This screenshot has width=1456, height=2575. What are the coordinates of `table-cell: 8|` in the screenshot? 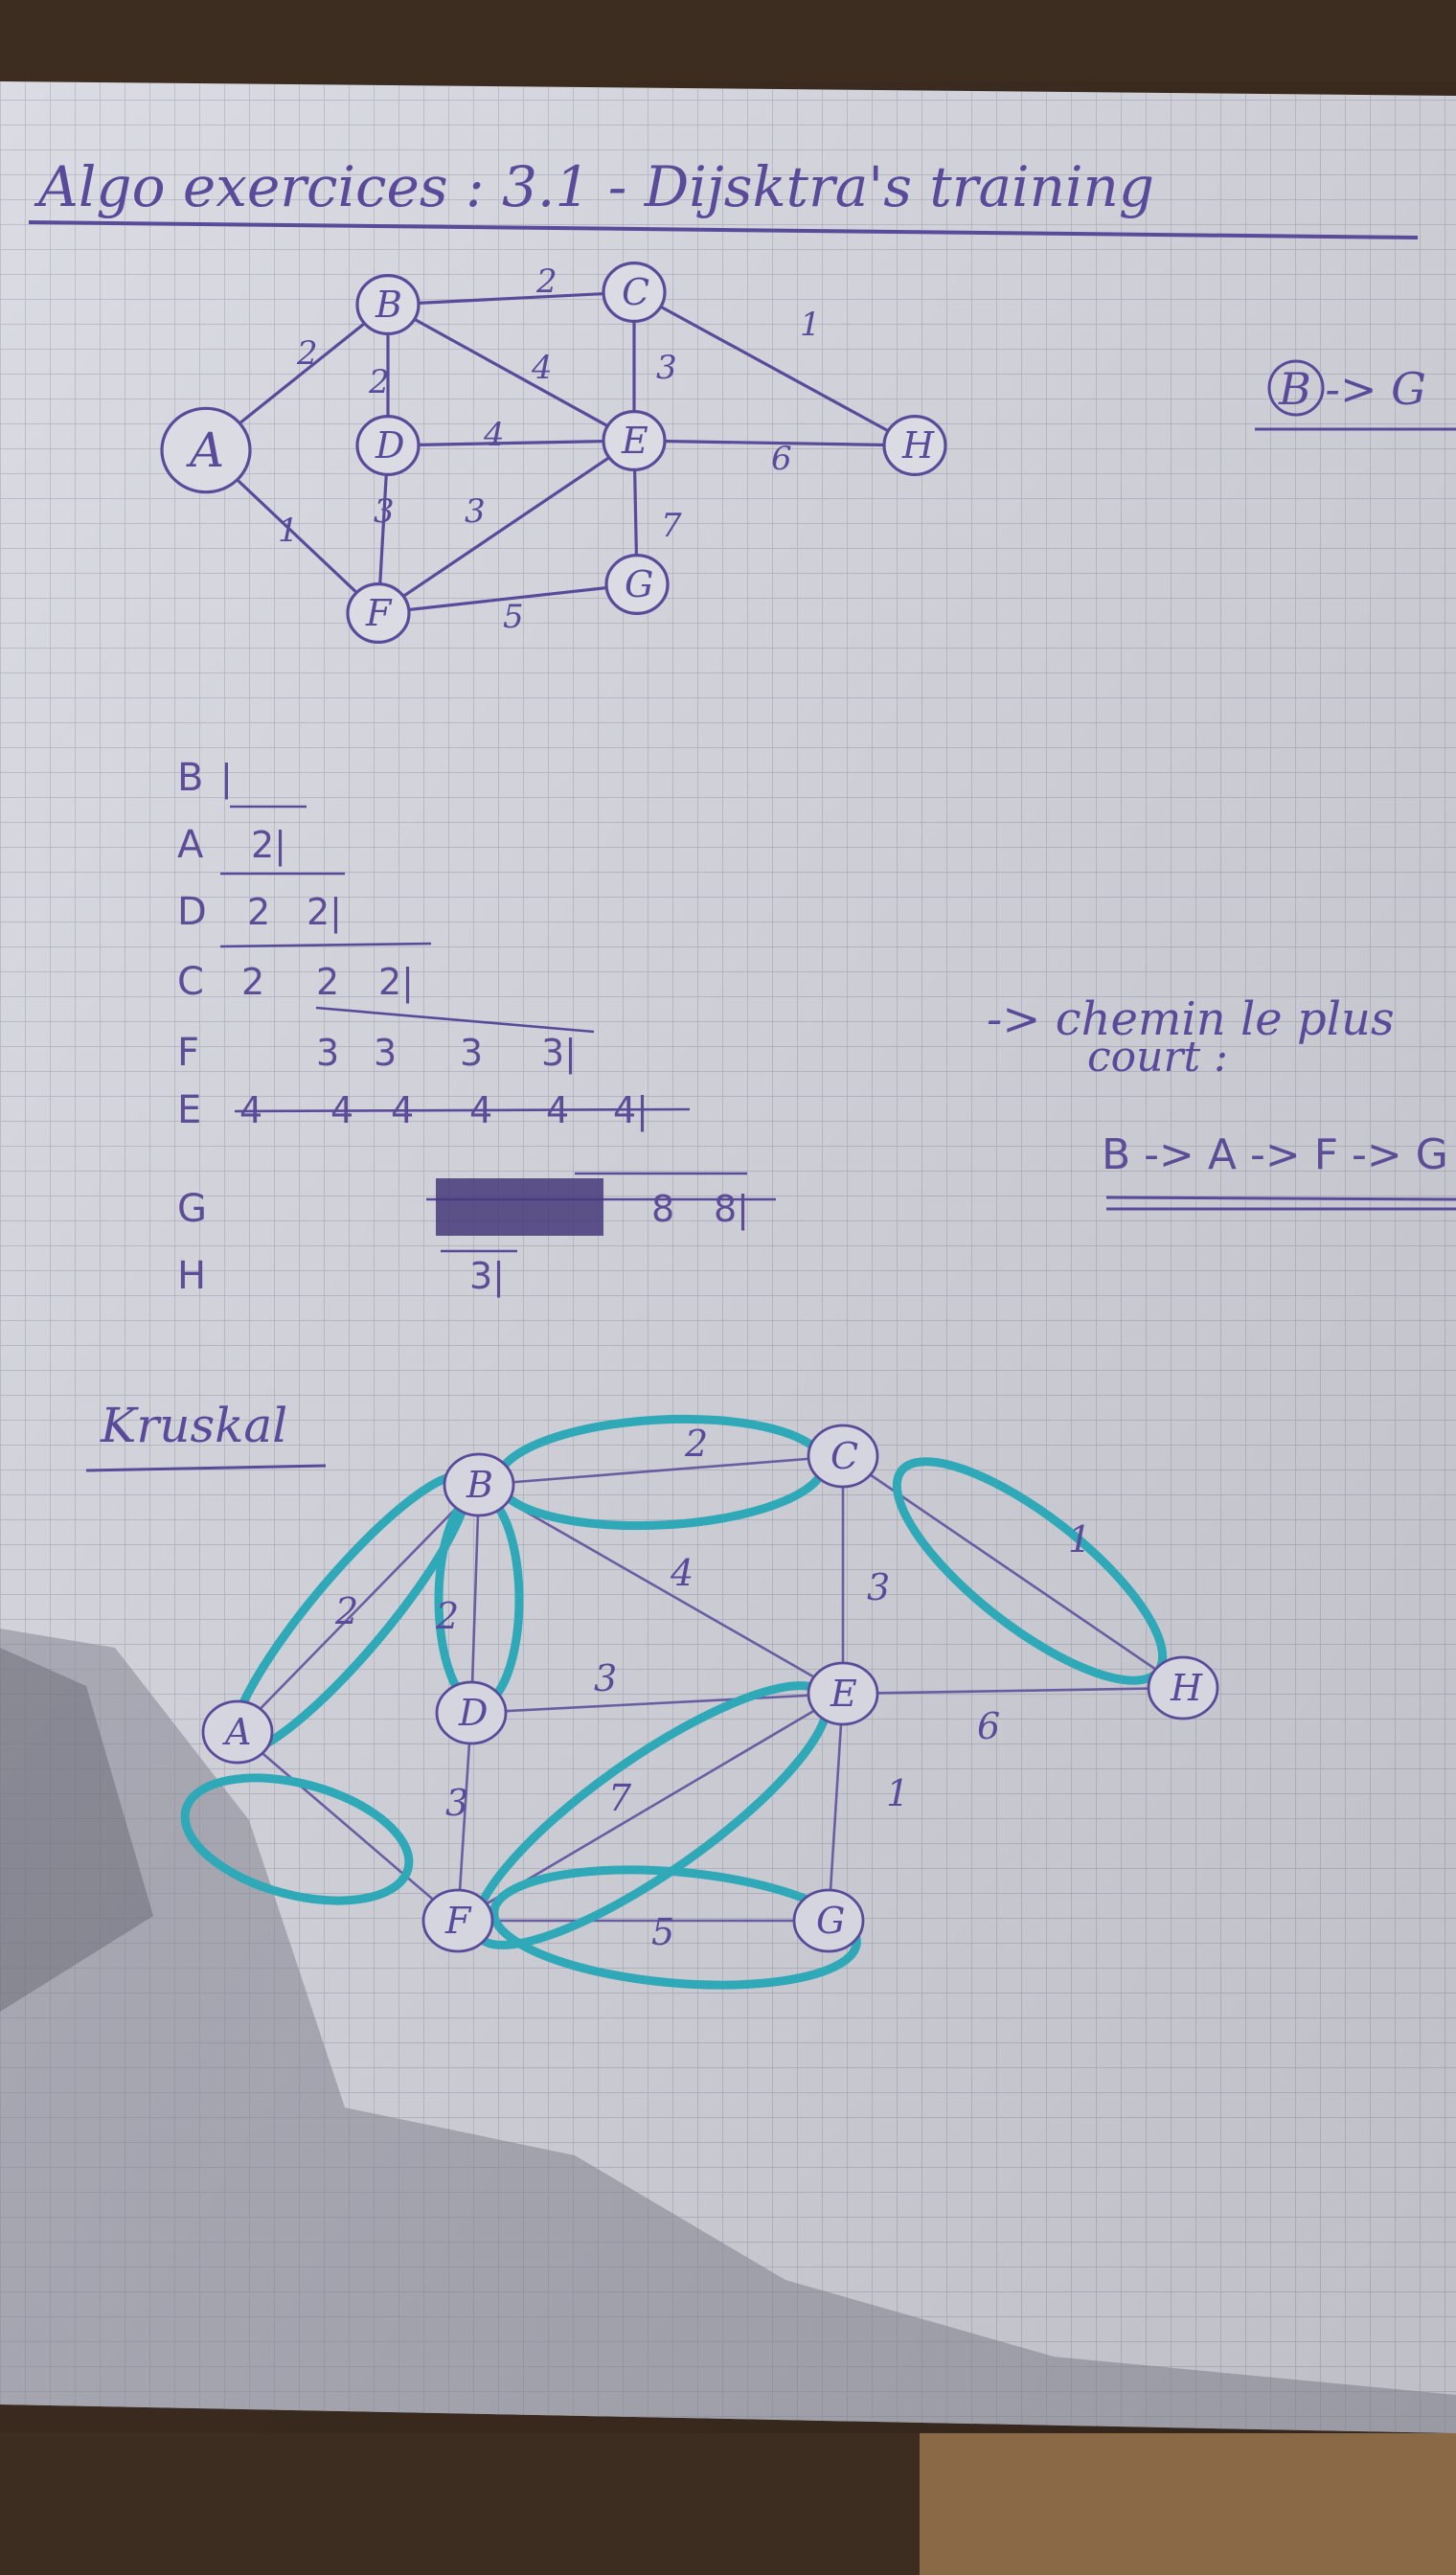 It's located at (731, 1209).